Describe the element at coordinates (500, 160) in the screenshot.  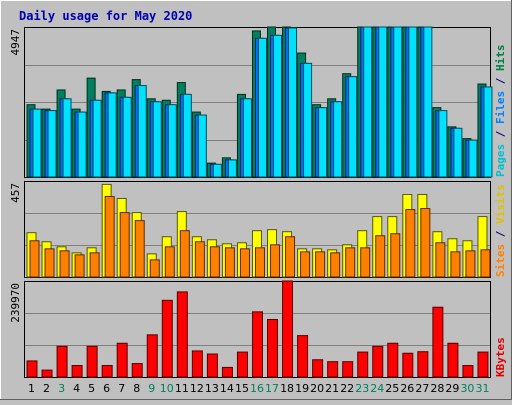
I see `hits-panel-legend-part: Pages` at that location.